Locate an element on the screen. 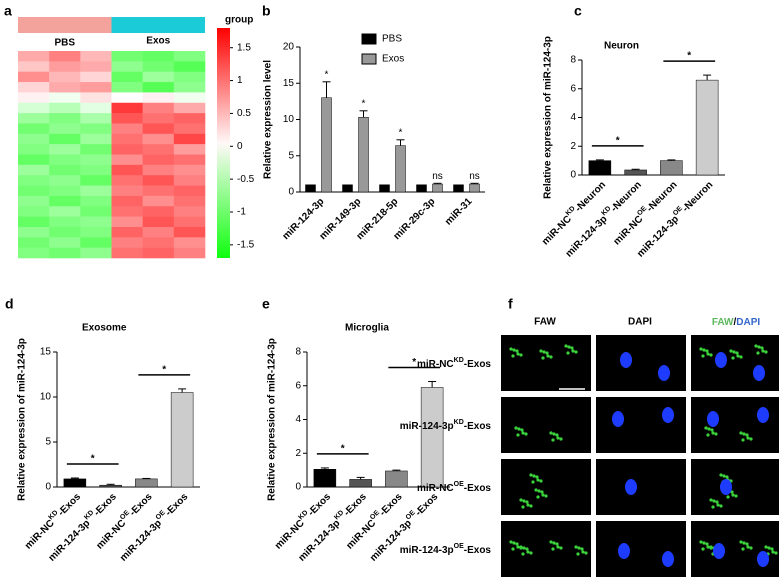 The image size is (783, 581). y-tick-label: 6 is located at coordinates (298, 385).